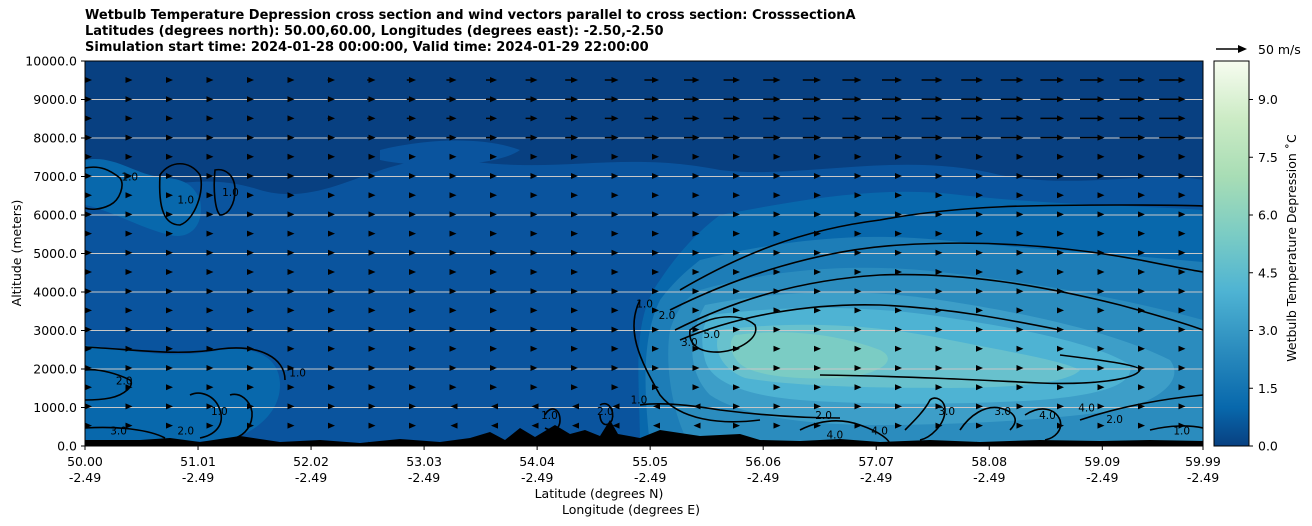  What do you see at coordinates (876, 461) in the screenshot?
I see `x-tick-label-lat: 57.07` at bounding box center [876, 461].